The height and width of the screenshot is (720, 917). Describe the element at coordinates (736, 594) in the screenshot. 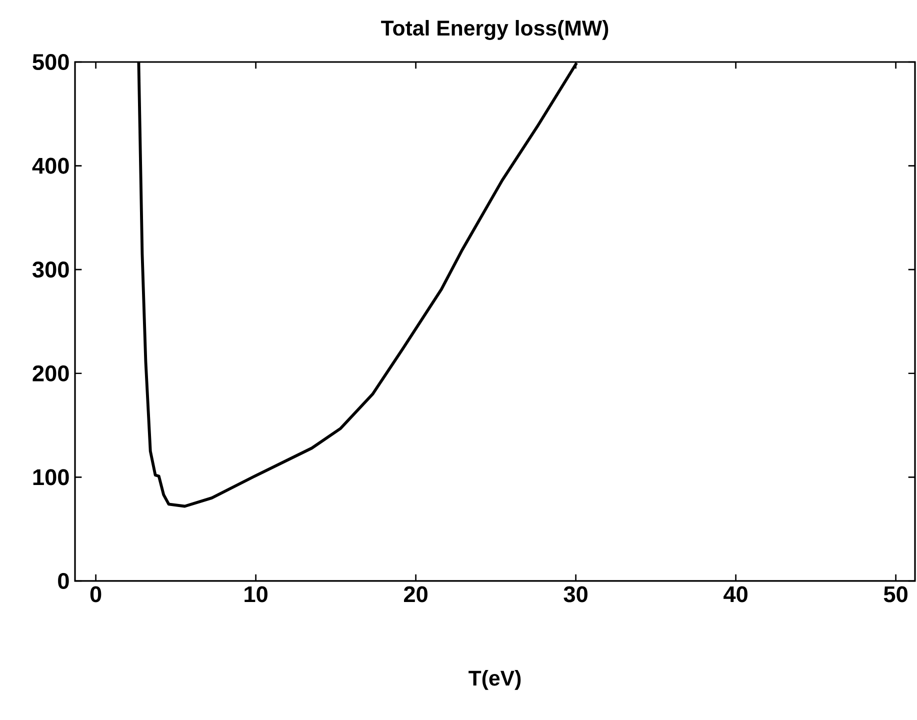

I see `x-tick-label: 40` at that location.